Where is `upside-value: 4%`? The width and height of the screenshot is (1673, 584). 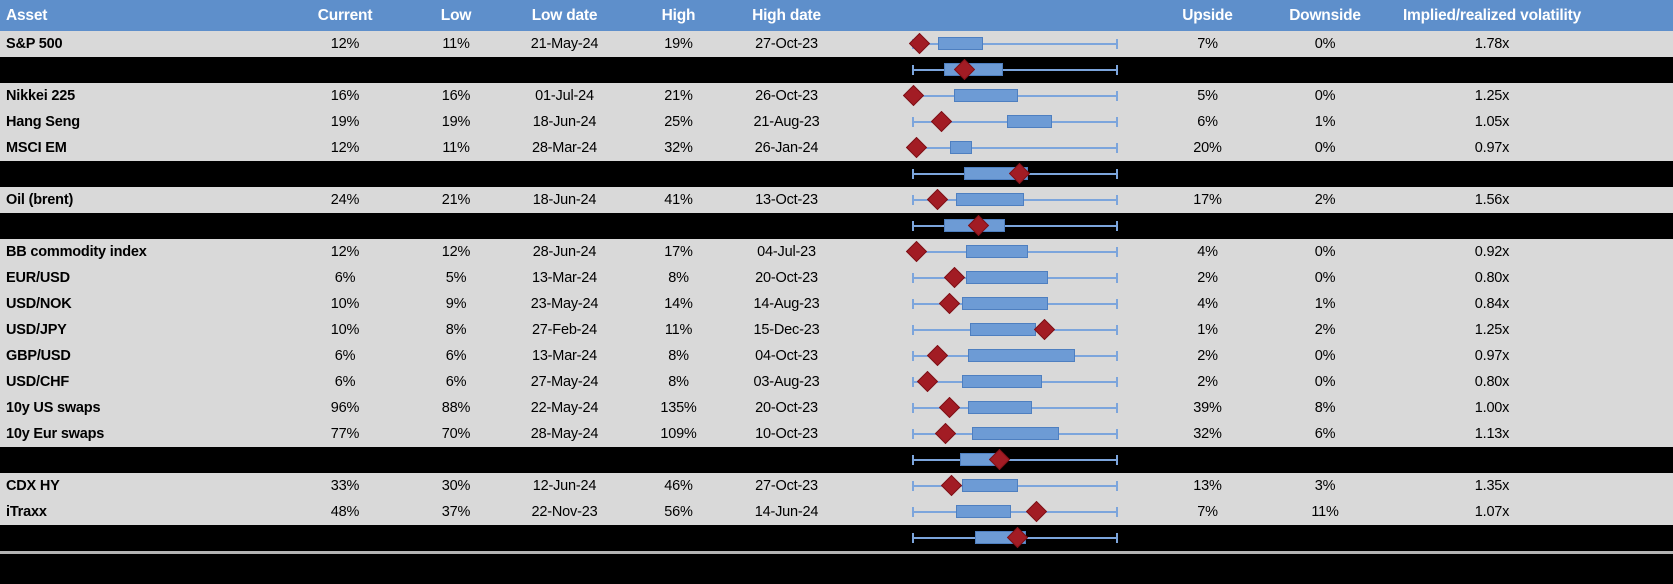
upside-value: 4% is located at coordinates (1207, 252).